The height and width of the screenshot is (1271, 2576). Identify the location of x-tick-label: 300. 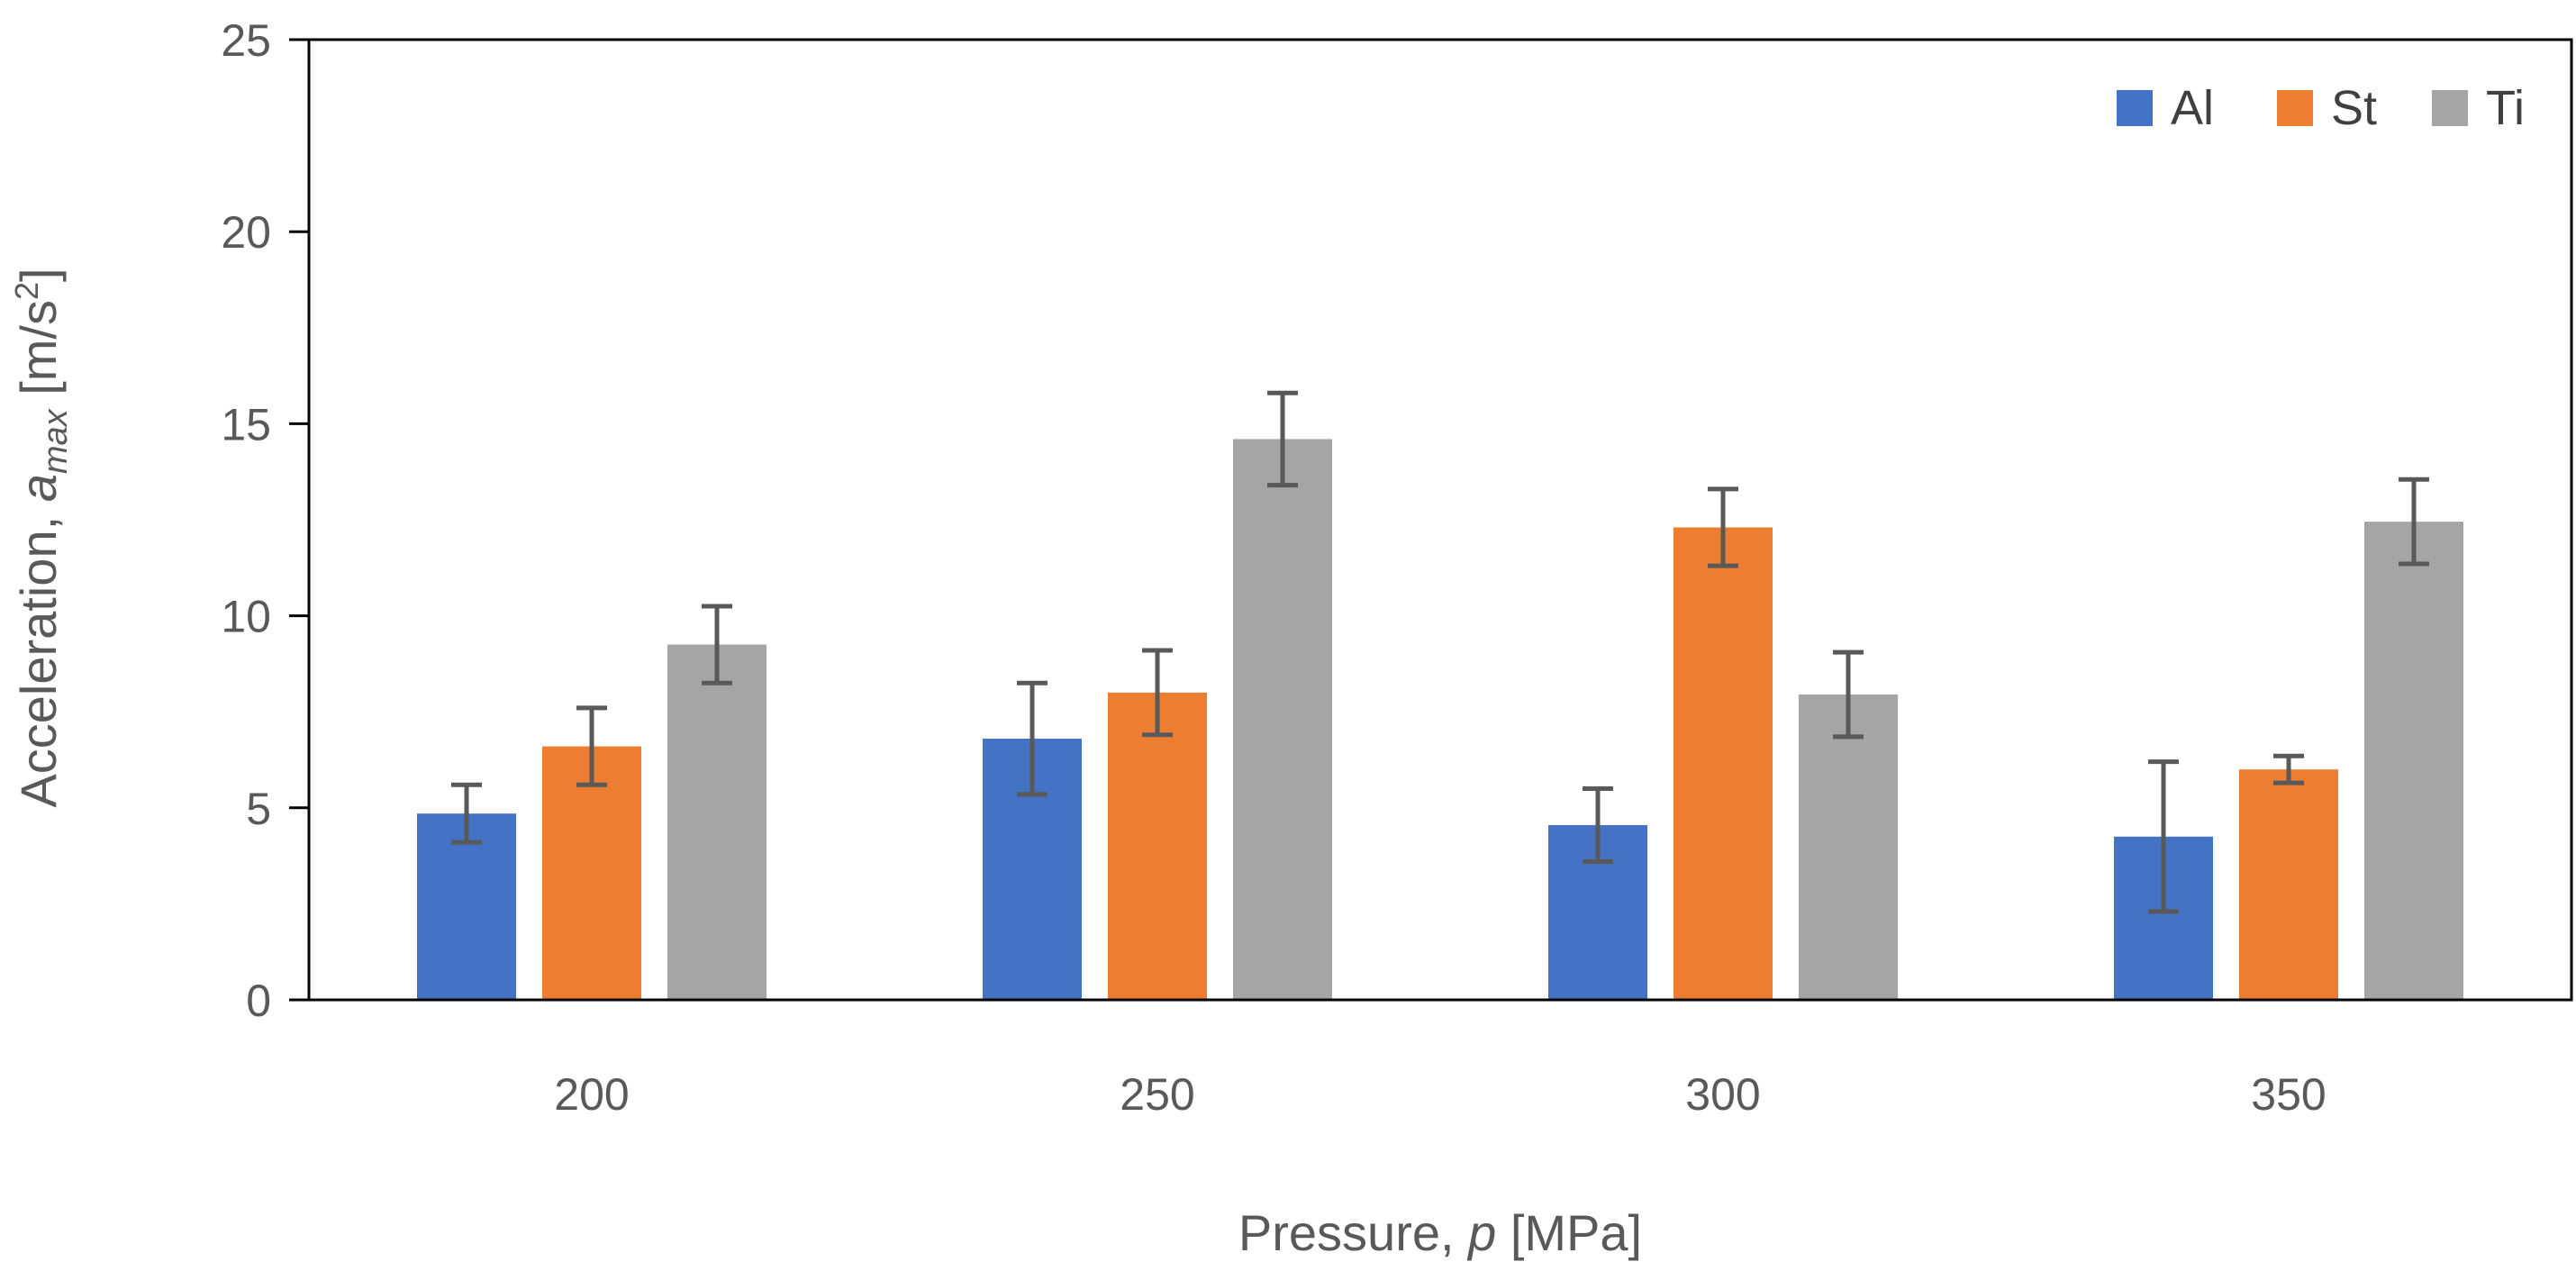
(1722, 1094).